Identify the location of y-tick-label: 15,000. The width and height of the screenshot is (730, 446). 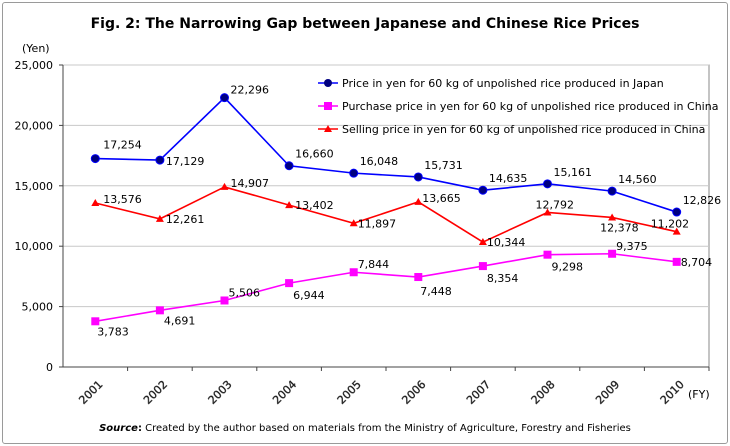
(34, 186).